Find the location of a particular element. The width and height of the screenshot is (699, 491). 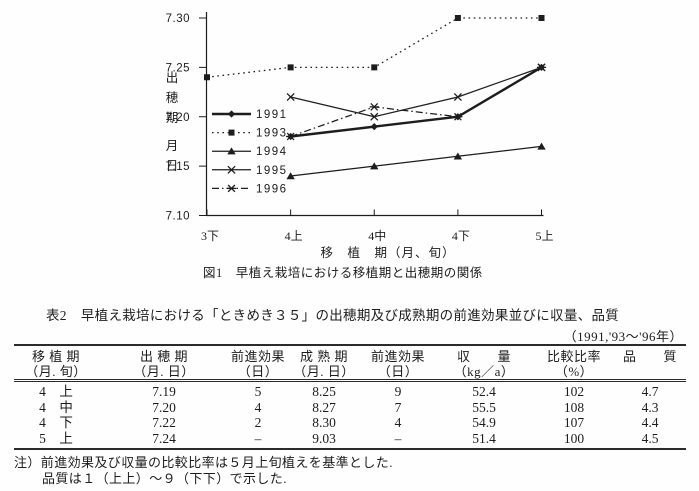

table-cell: 7.20 is located at coordinates (164, 407).